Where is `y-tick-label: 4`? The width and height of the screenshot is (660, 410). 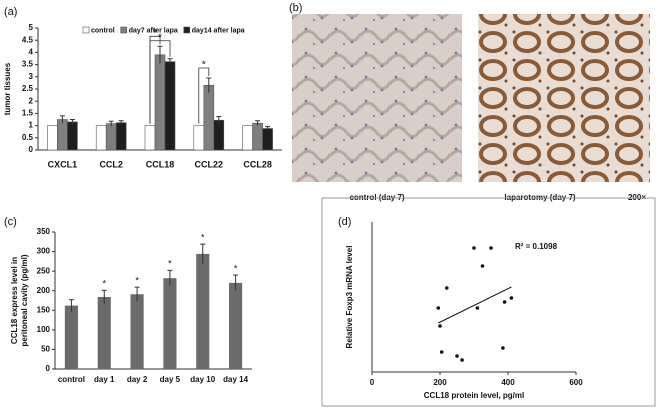 y-tick-label: 4 is located at coordinates (31, 52).